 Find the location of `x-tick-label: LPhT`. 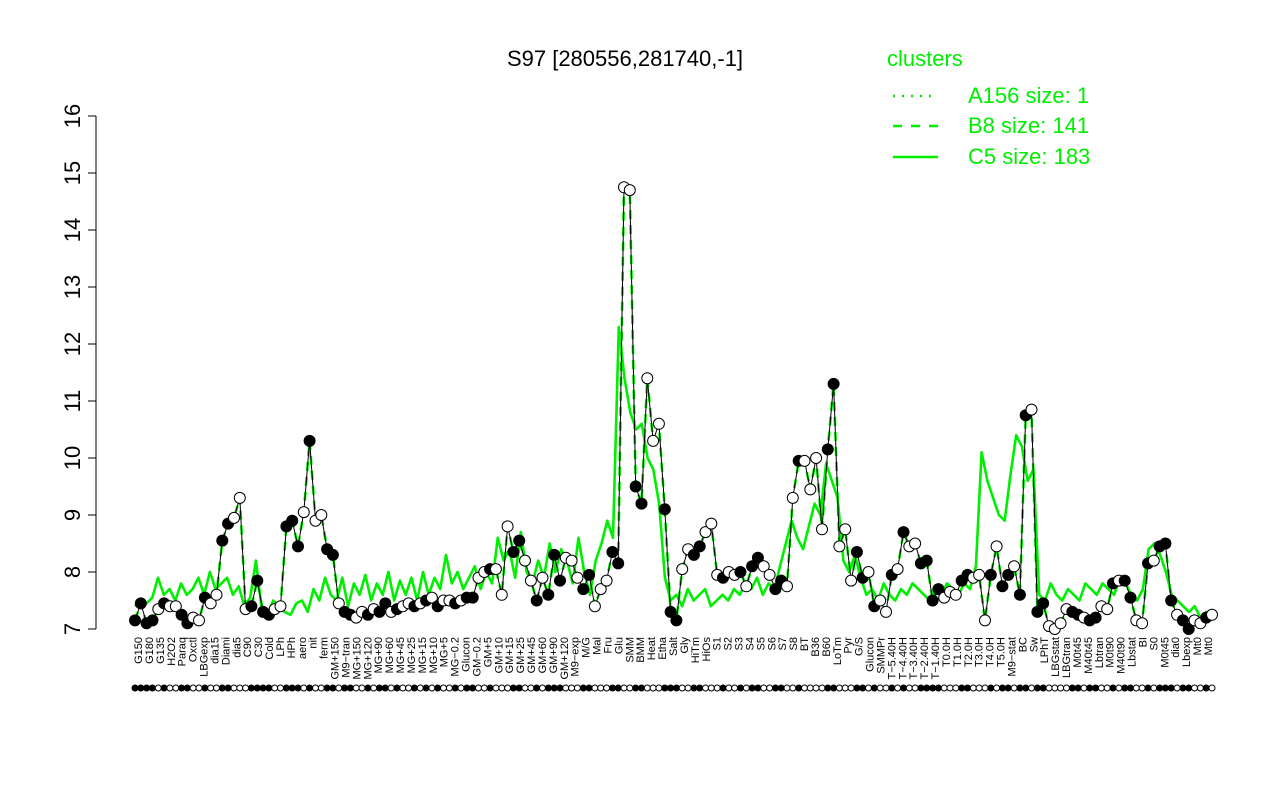

x-tick-label: LPhT is located at coordinates (1045, 650).